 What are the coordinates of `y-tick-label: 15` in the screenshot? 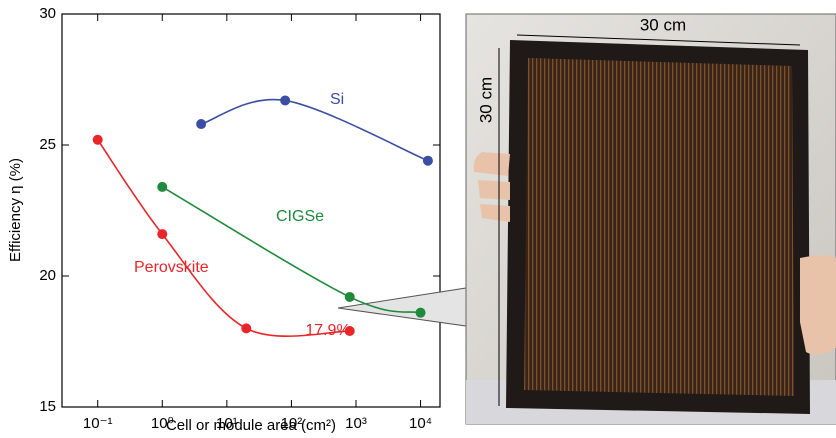 It's located at (47, 406).